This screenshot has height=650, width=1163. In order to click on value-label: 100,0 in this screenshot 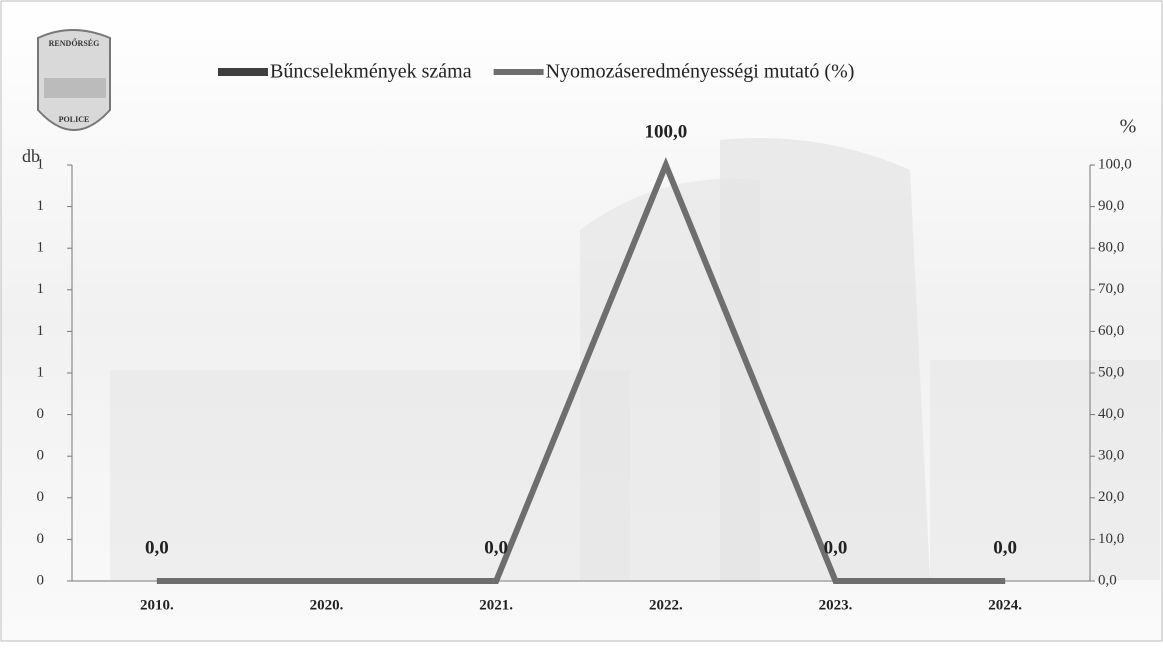, I will do `click(665, 131)`.